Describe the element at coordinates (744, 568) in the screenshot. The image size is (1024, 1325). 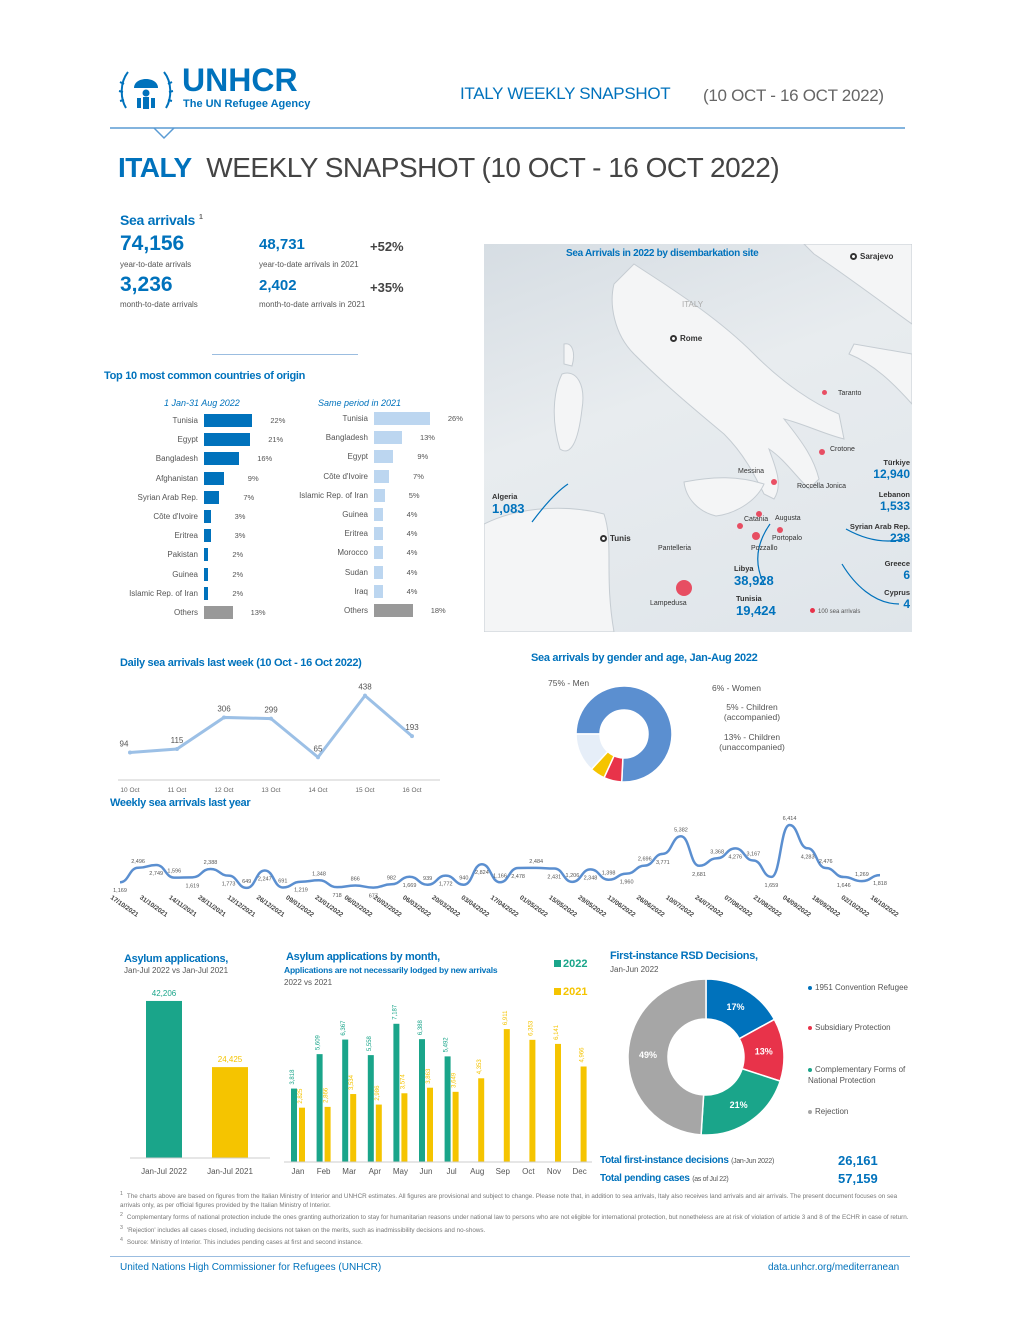
I see `origin-flow-name: Libya` at that location.